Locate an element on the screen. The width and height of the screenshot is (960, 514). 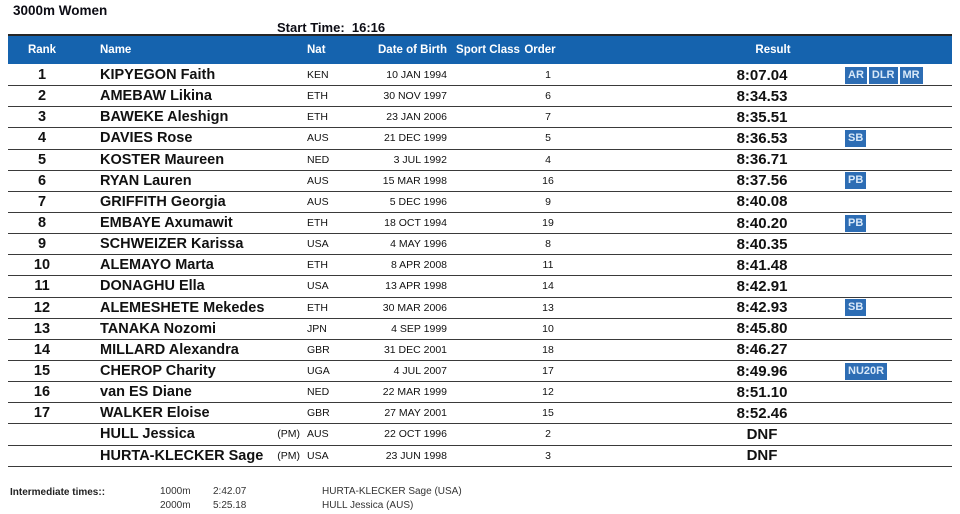
date-of-birth-cell: 18 OCT 1994 is located at coordinates (415, 223).